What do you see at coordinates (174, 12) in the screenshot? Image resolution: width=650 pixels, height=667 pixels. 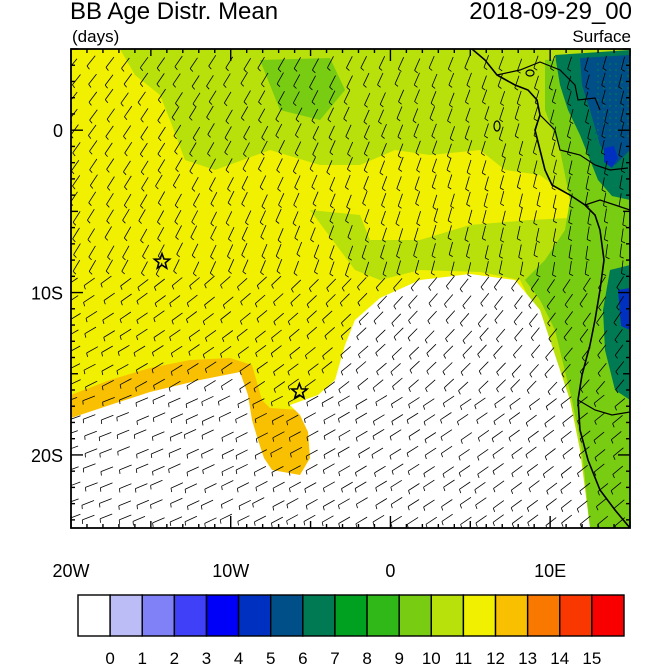 I see `map-title: BB Age Distr. Mean` at bounding box center [174, 12].